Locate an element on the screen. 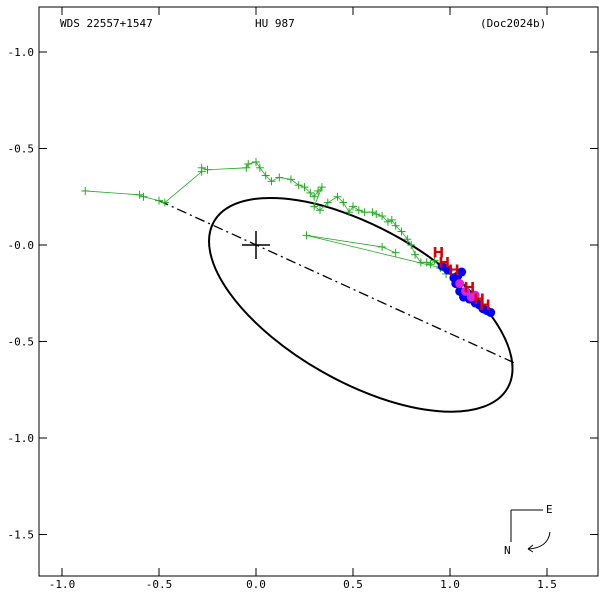 The height and width of the screenshot is (600, 600). series-filled-circle is located at coordinates (467, 290).